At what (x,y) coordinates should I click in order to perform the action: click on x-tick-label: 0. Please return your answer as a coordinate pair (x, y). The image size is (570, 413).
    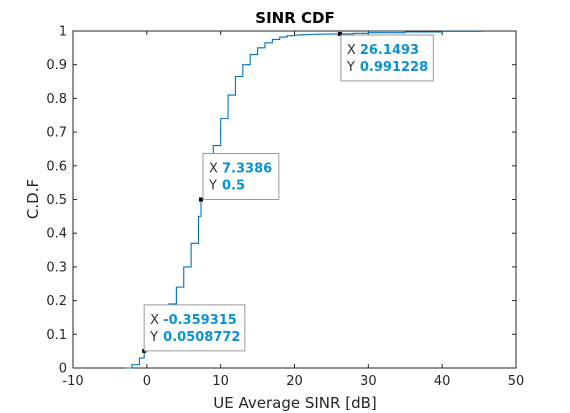
    Looking at the image, I should click on (147, 381).